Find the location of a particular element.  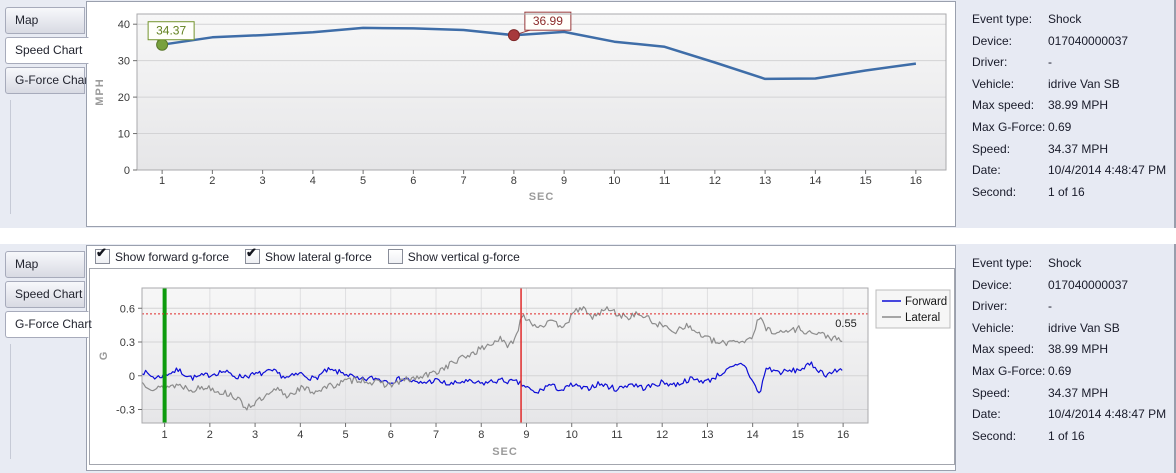

threshold-label: 0.55 is located at coordinates (845, 324).